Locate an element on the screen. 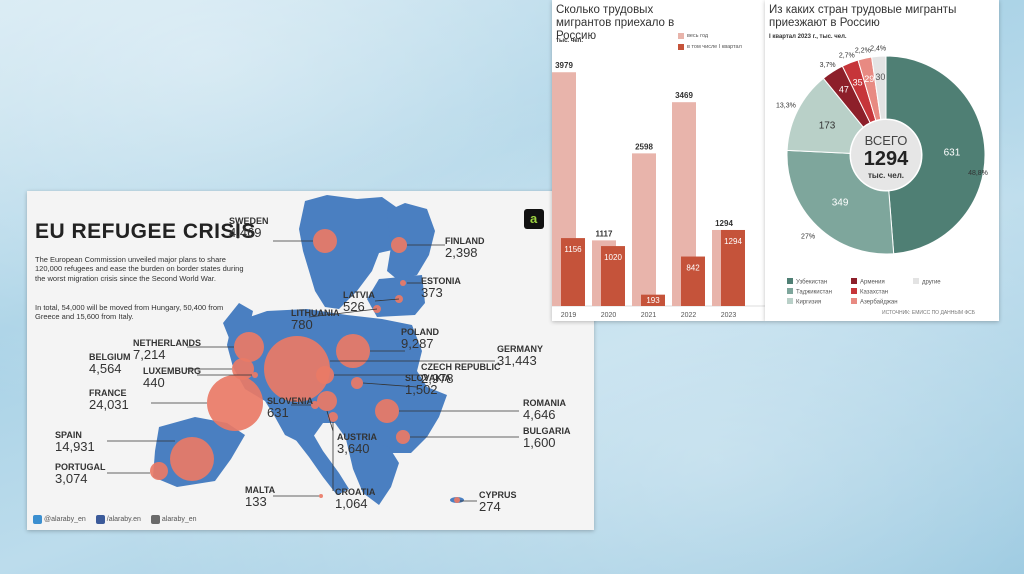 The width and height of the screenshot is (1024, 574). label-bulgaria-name: BULGARIA is located at coordinates (547, 431).